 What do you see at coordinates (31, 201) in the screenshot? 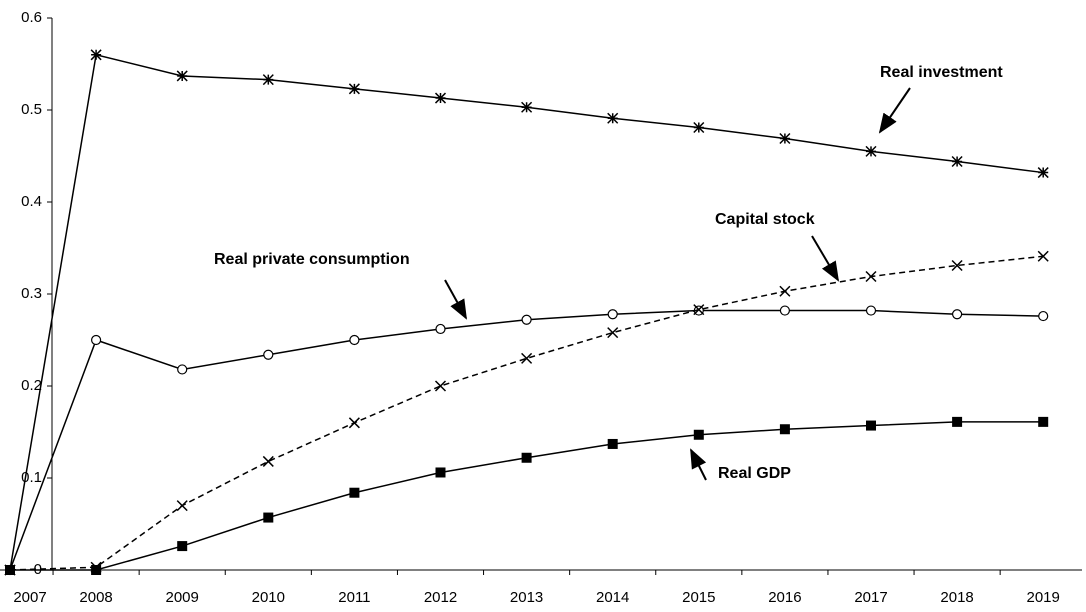
I see `y-tick-label: 0.4` at bounding box center [31, 201].